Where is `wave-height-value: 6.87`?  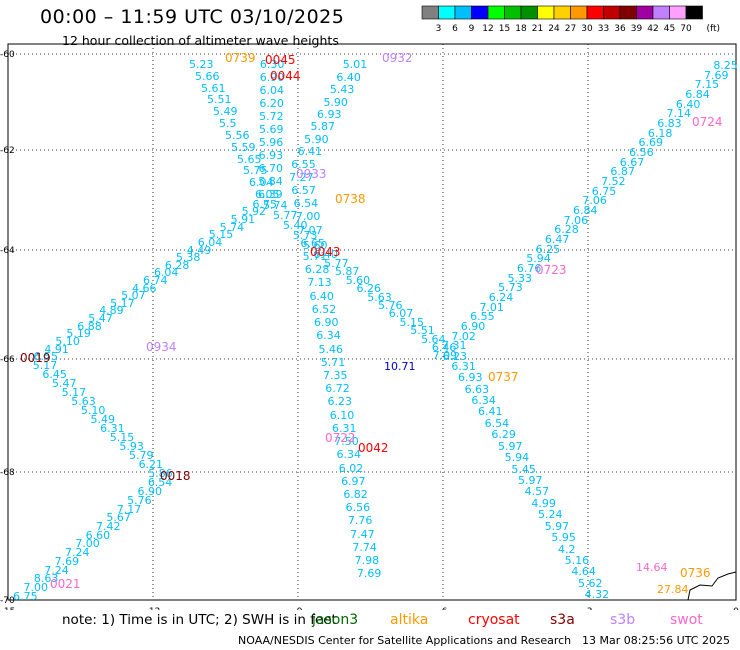
wave-height-value: 6.87 is located at coordinates (622, 172).